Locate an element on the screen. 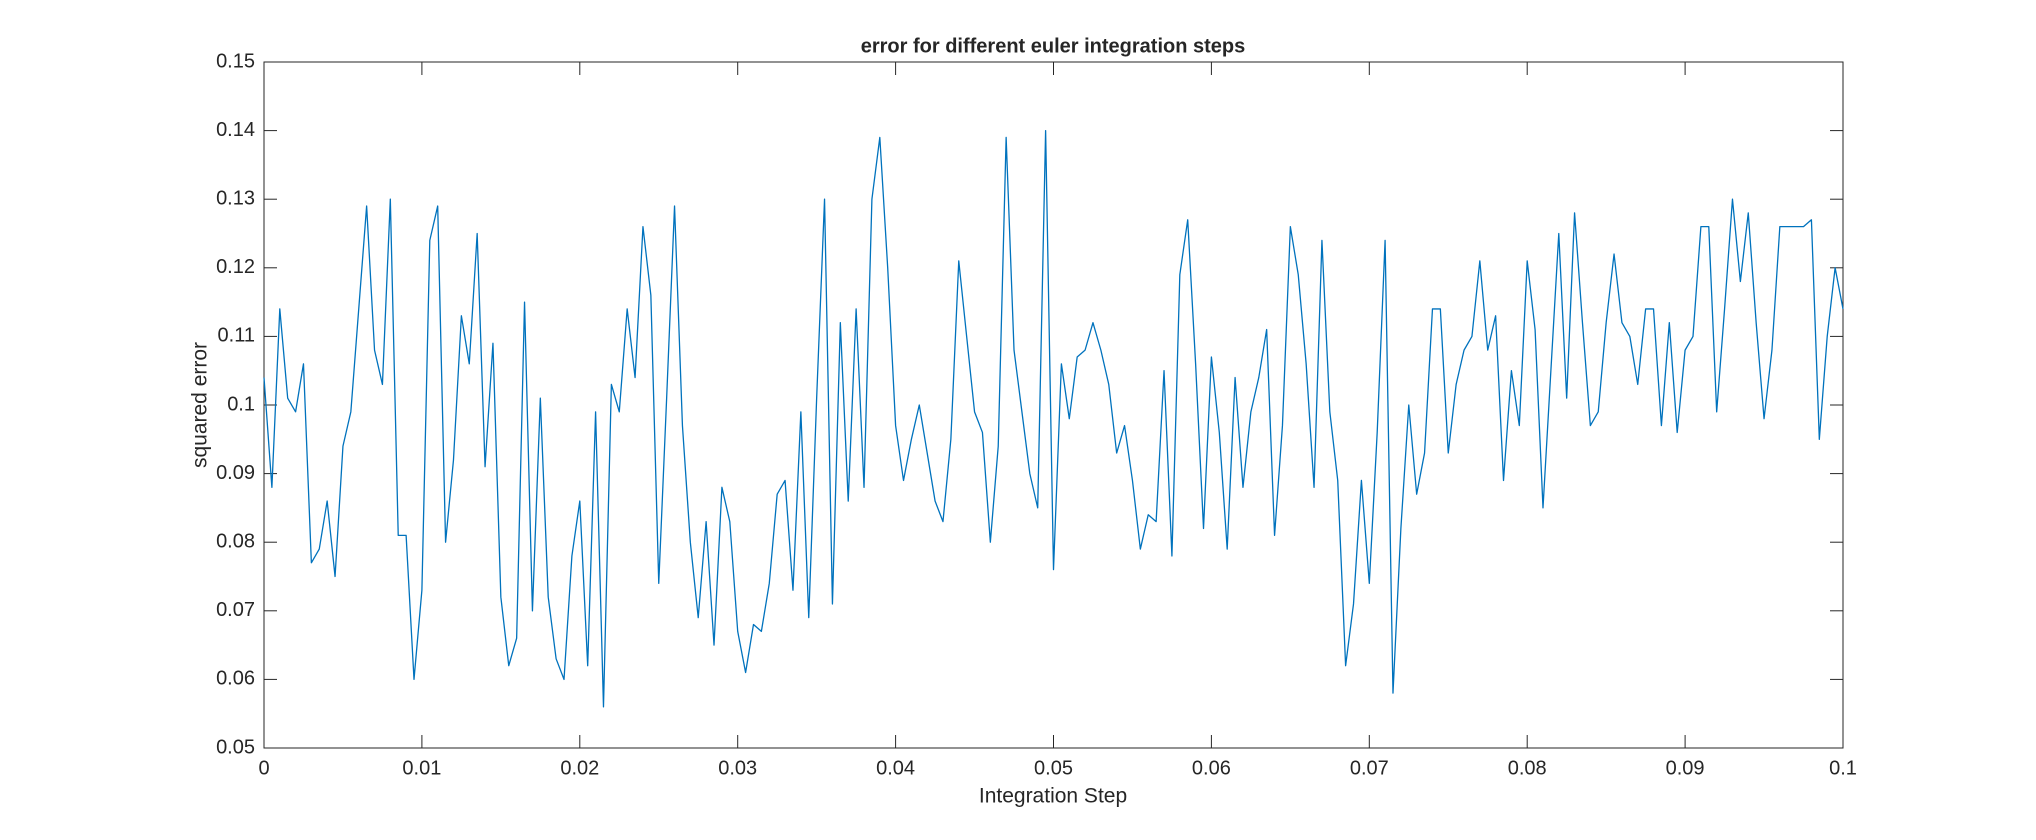 This screenshot has width=2036, height=840. y-axis-label: squared error is located at coordinates (200, 405).